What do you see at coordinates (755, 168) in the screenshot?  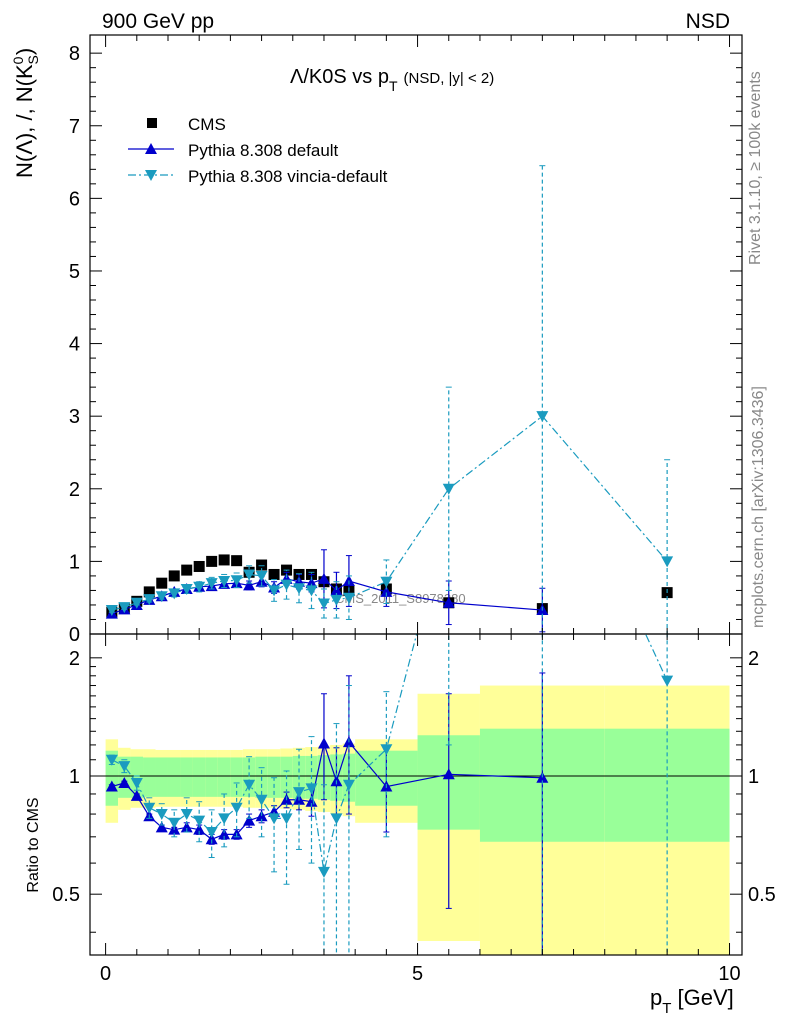 I see `side-text-top: Rivet 3.1.10, ≥ 100k events` at bounding box center [755, 168].